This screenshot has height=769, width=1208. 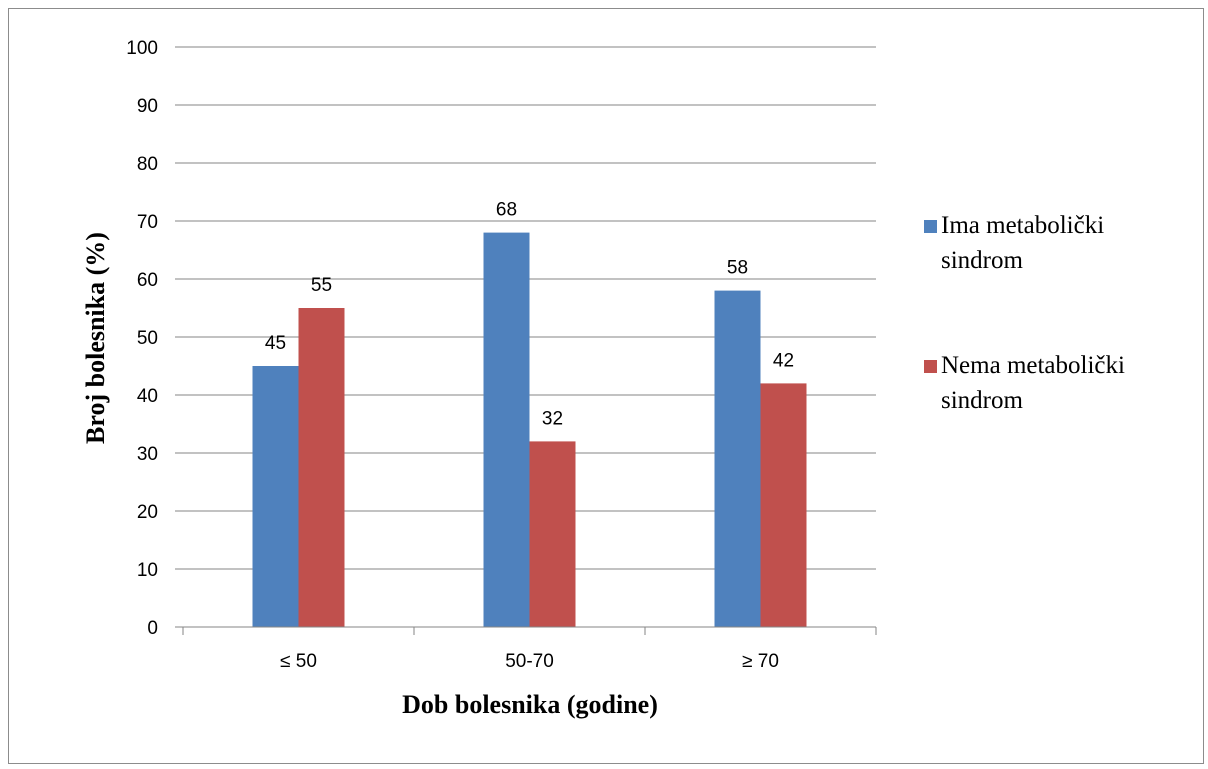 I want to click on y-tick-label: 30, so click(x=147, y=454).